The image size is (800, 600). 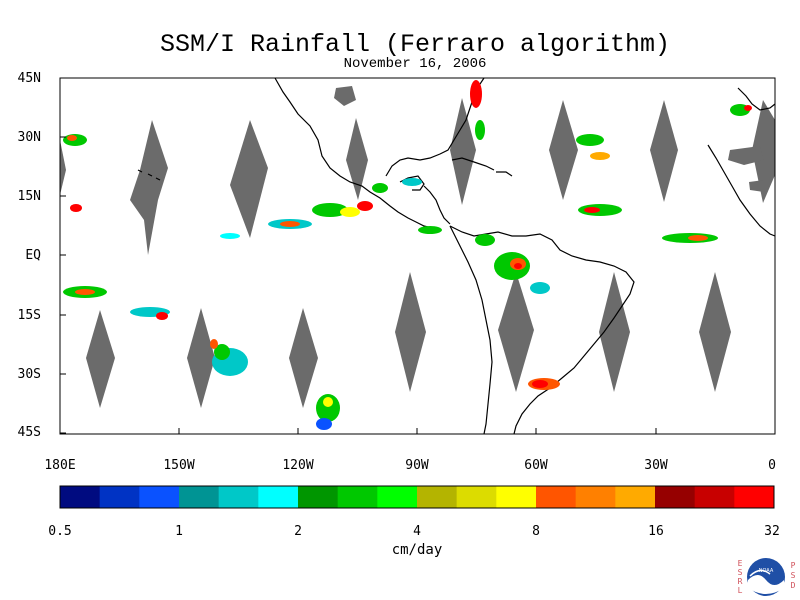 I want to click on colorbar-tick: 2, so click(x=298, y=531).